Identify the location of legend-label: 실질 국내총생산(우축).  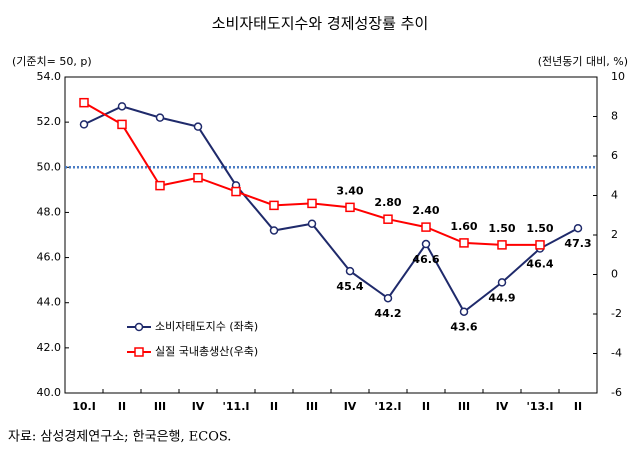
(206, 351).